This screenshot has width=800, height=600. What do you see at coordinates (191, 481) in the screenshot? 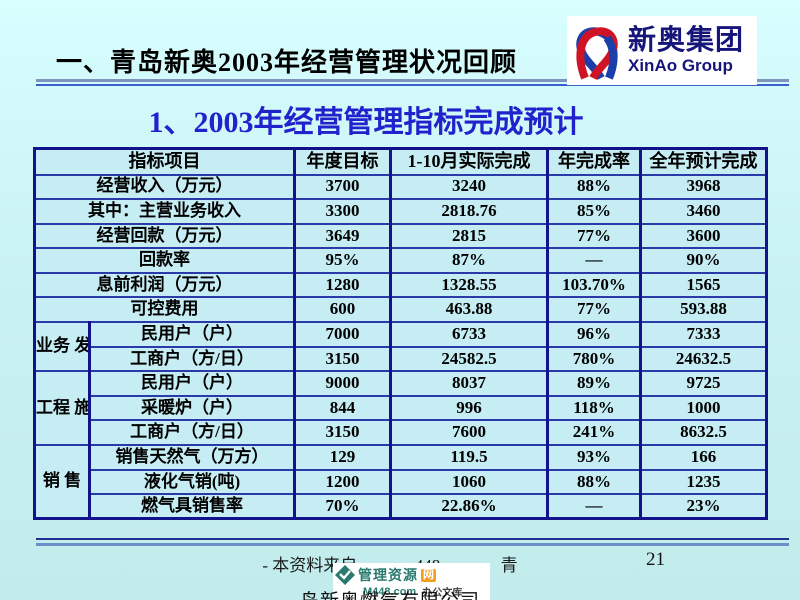
I see `row-label: 液化气销(吨)` at bounding box center [191, 481].